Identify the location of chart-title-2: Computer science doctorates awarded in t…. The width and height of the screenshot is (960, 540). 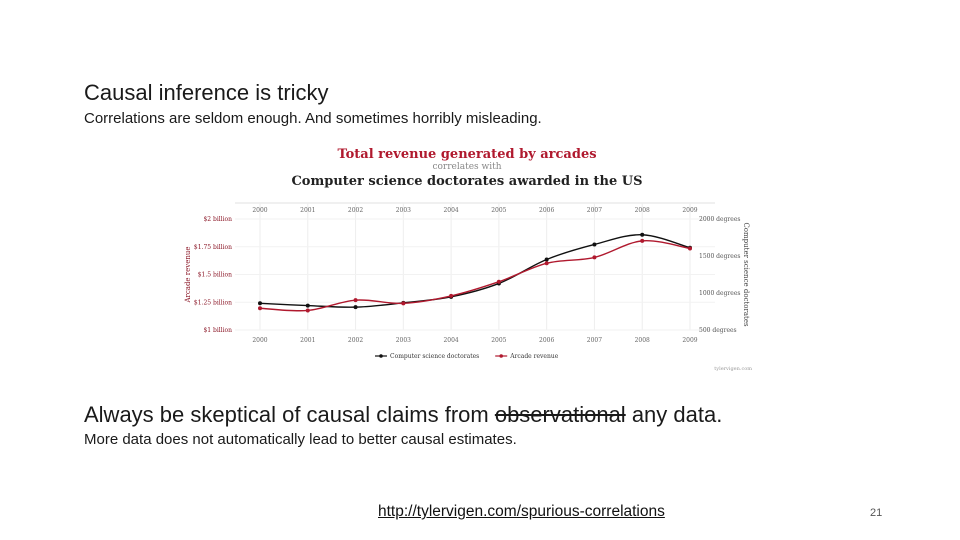
(466, 181).